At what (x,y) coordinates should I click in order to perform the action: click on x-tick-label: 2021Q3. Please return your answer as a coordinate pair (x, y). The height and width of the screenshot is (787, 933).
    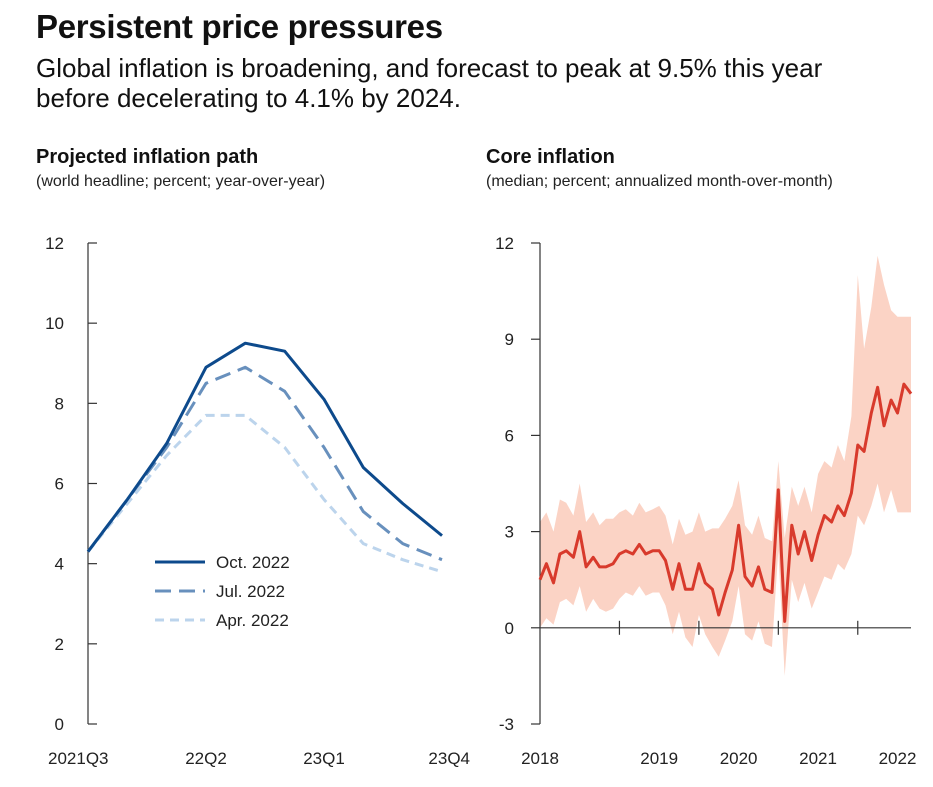
    Looking at the image, I should click on (78, 758).